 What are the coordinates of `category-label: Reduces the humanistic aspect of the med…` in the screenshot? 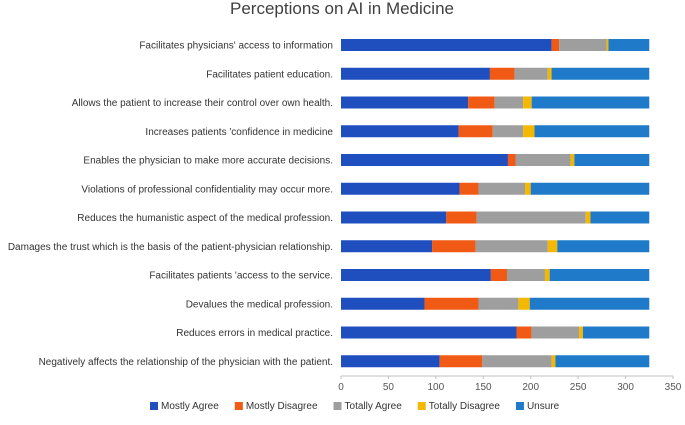 It's located at (205, 218).